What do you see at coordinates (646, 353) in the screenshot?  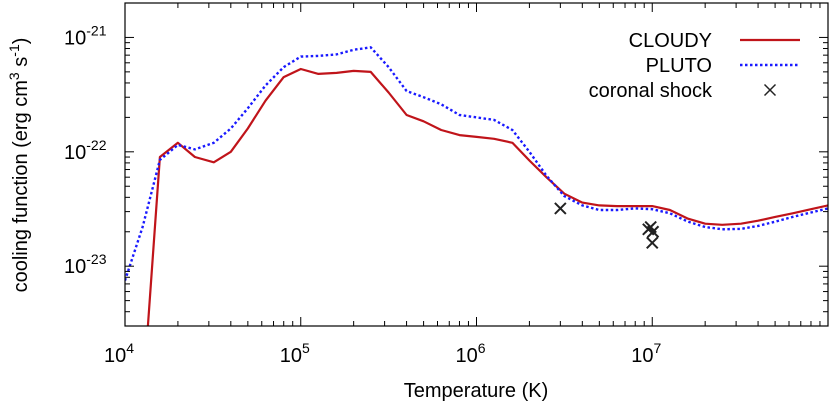 I see `x-tick-label: 10⁷` at bounding box center [646, 353].